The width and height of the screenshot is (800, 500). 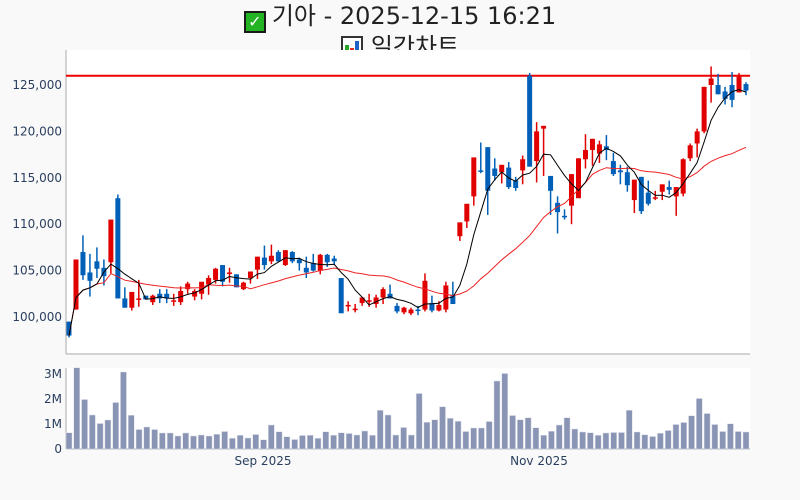 What do you see at coordinates (37, 178) in the screenshot?
I see `price-axis-tick: 115,000` at bounding box center [37, 178].